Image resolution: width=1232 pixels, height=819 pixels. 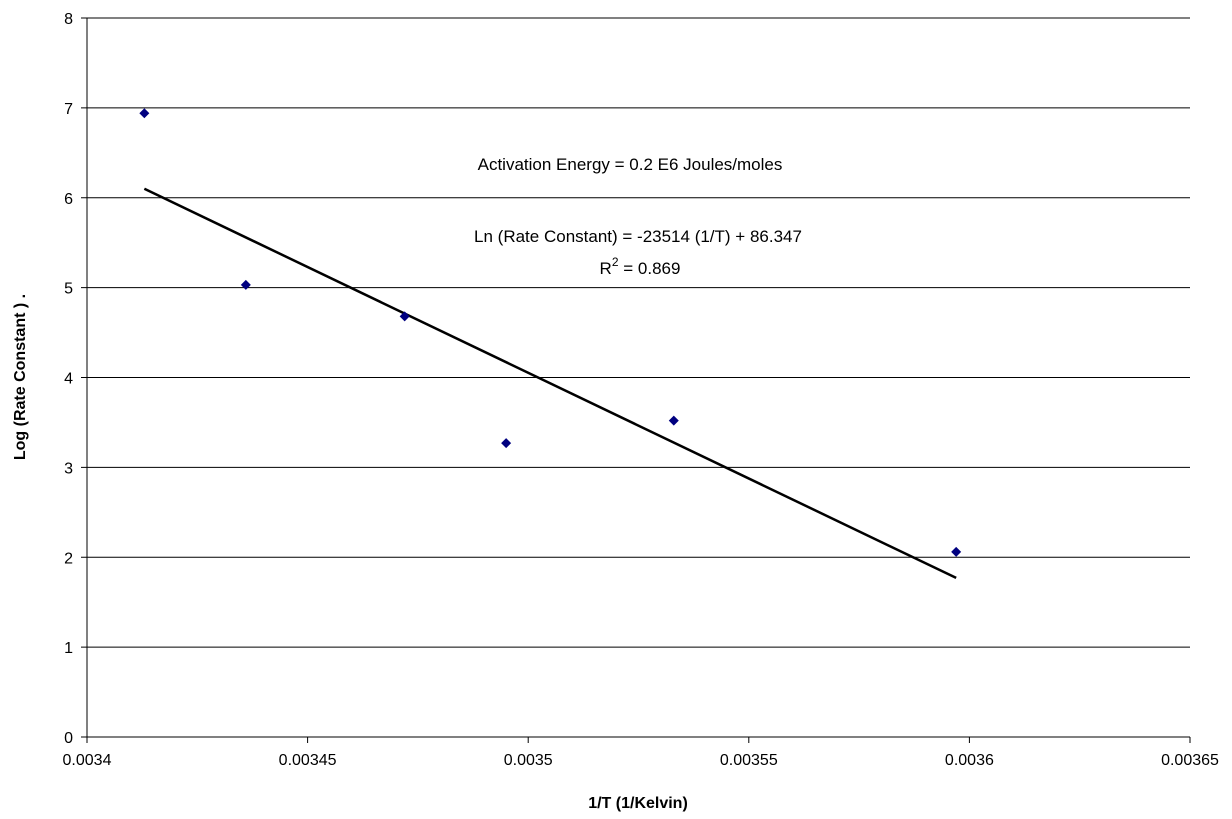 What do you see at coordinates (528, 760) in the screenshot?
I see `x-tick-label: 0.0035` at bounding box center [528, 760].